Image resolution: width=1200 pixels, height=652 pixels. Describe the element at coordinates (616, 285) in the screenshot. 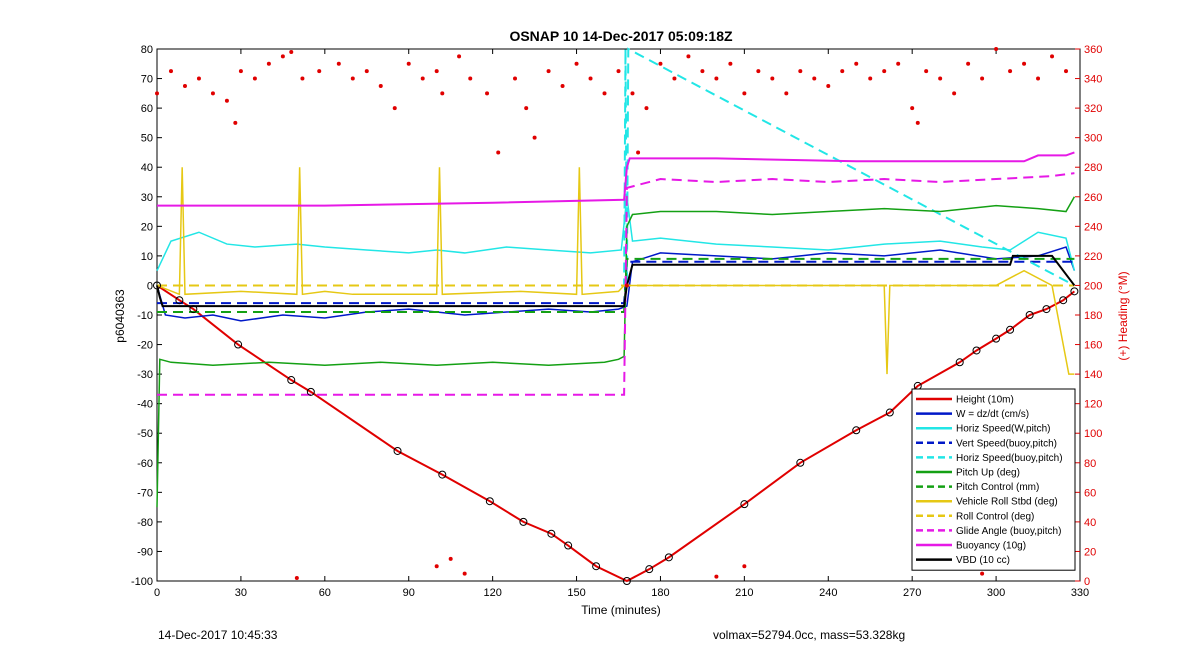

I see `series-line-pitch-control-mm` at that location.